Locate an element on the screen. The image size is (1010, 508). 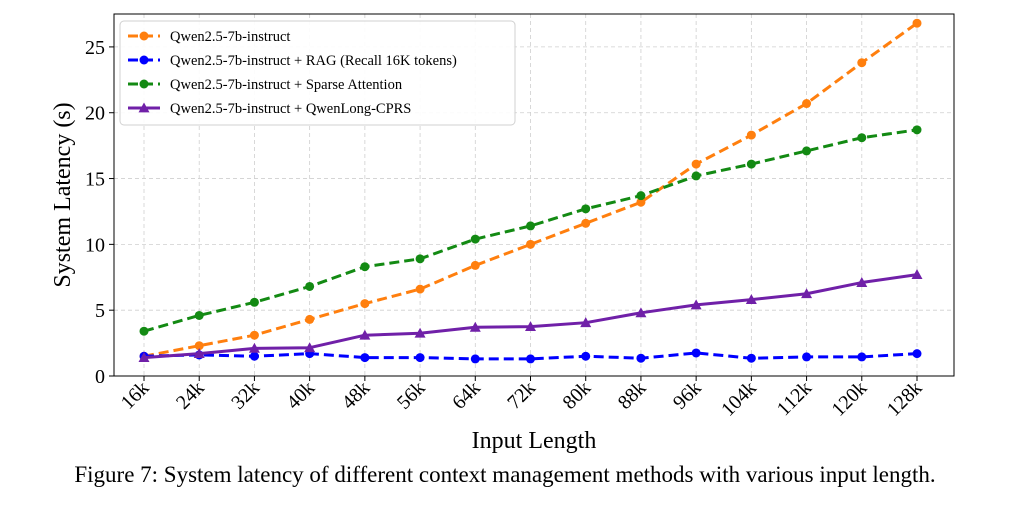
x-tick-label: 112k is located at coordinates (794, 398).